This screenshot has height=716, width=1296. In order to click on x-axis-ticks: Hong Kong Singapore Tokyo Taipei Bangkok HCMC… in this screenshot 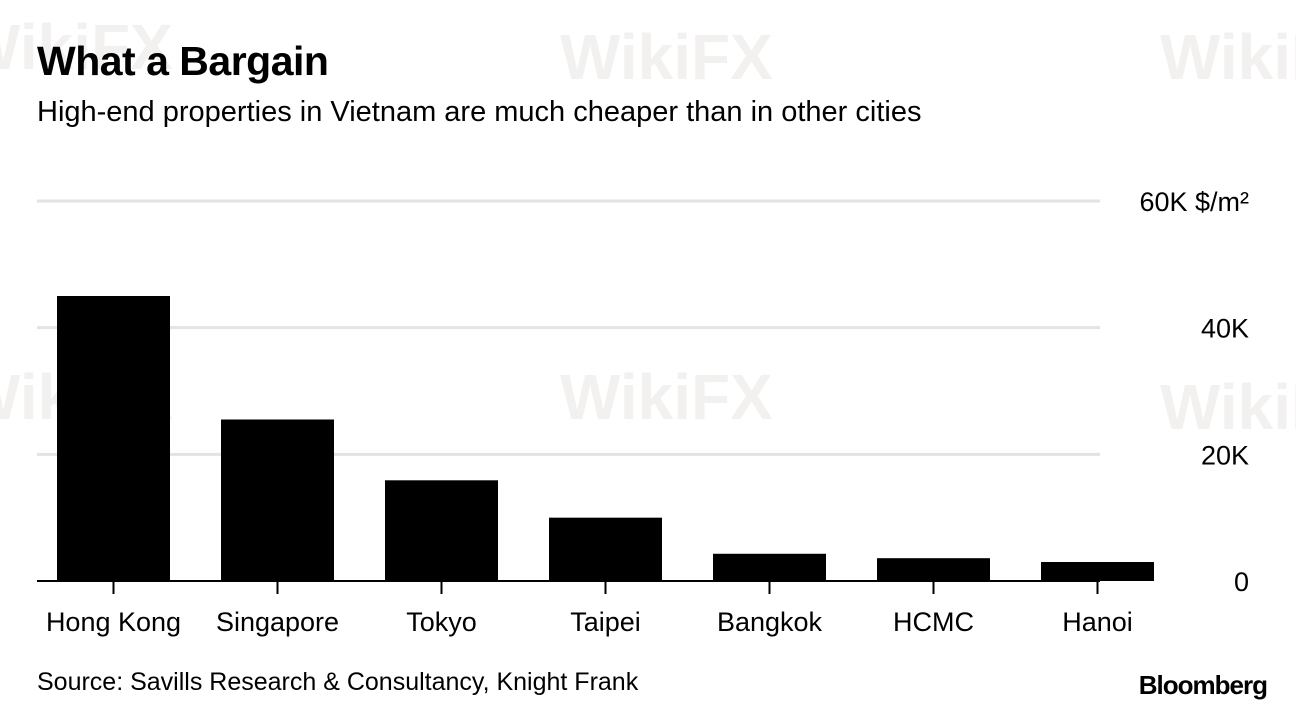, I will do `click(589, 609)`.